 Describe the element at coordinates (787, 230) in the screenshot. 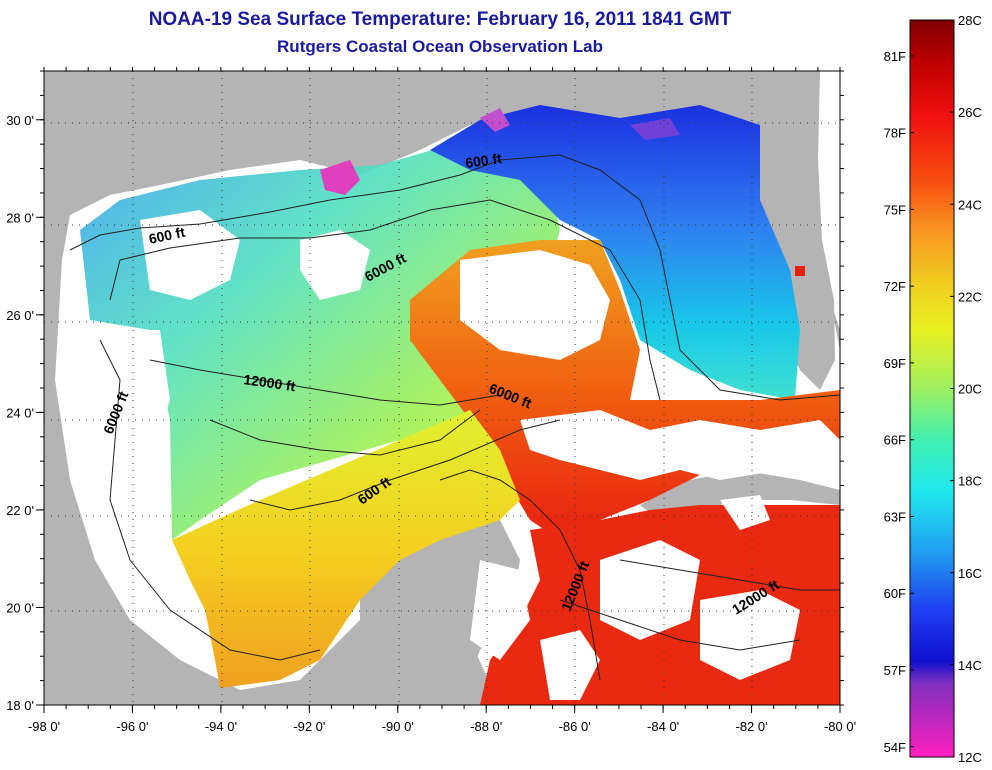

I see `florida-land` at that location.